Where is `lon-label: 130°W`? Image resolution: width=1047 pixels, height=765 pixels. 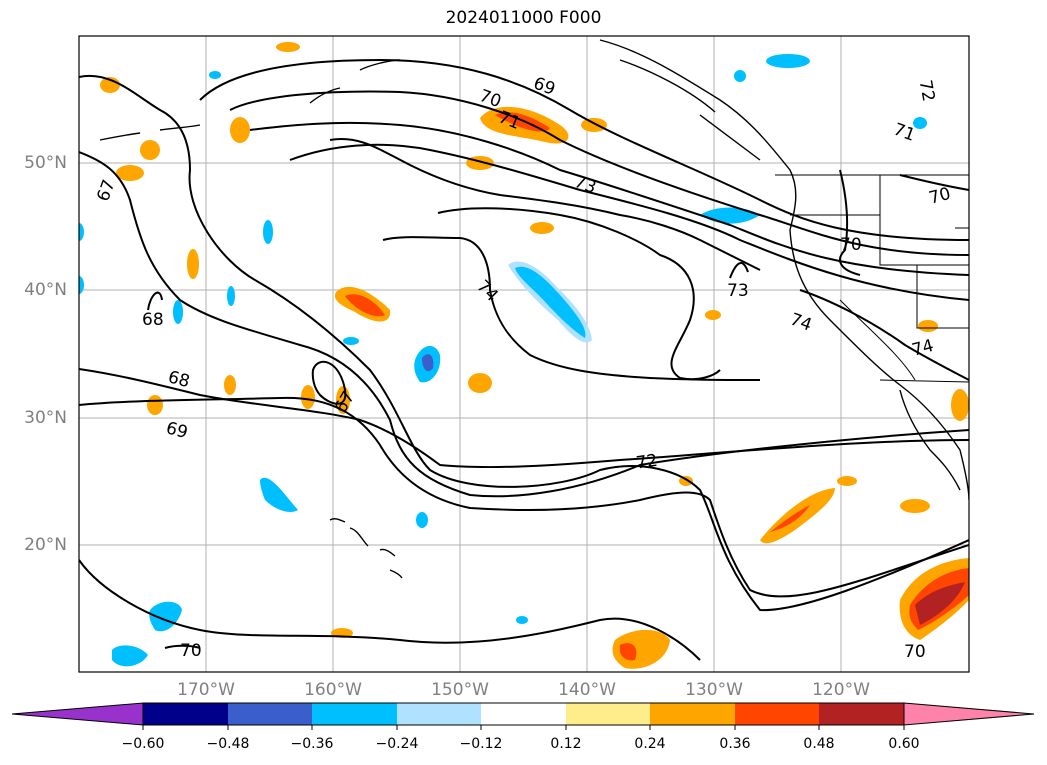
lon-label: 130°W is located at coordinates (714, 690).